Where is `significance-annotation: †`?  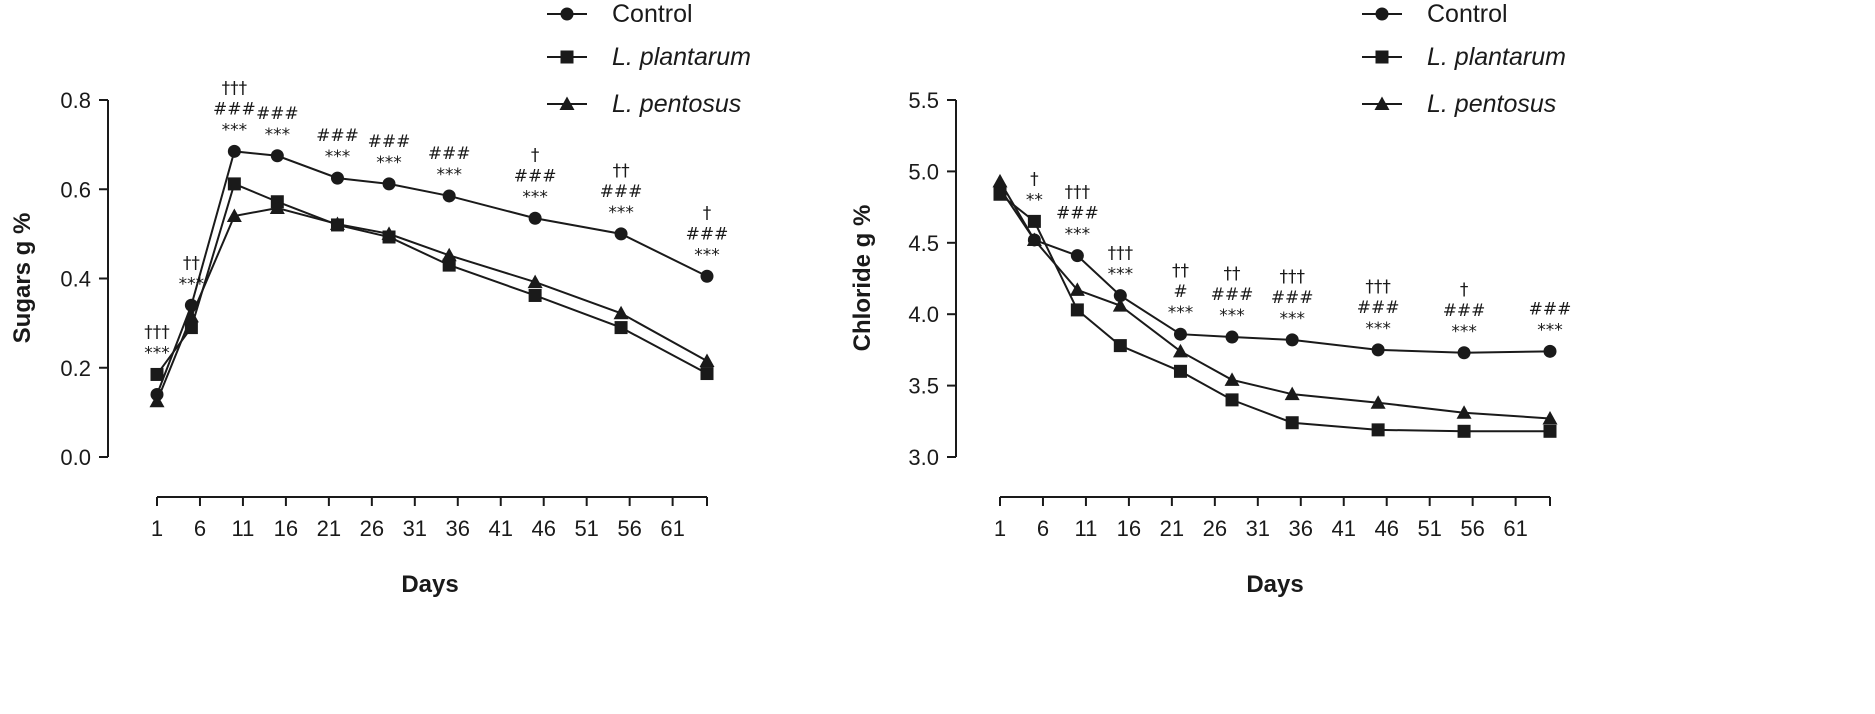 significance-annotation: † is located at coordinates (1464, 290).